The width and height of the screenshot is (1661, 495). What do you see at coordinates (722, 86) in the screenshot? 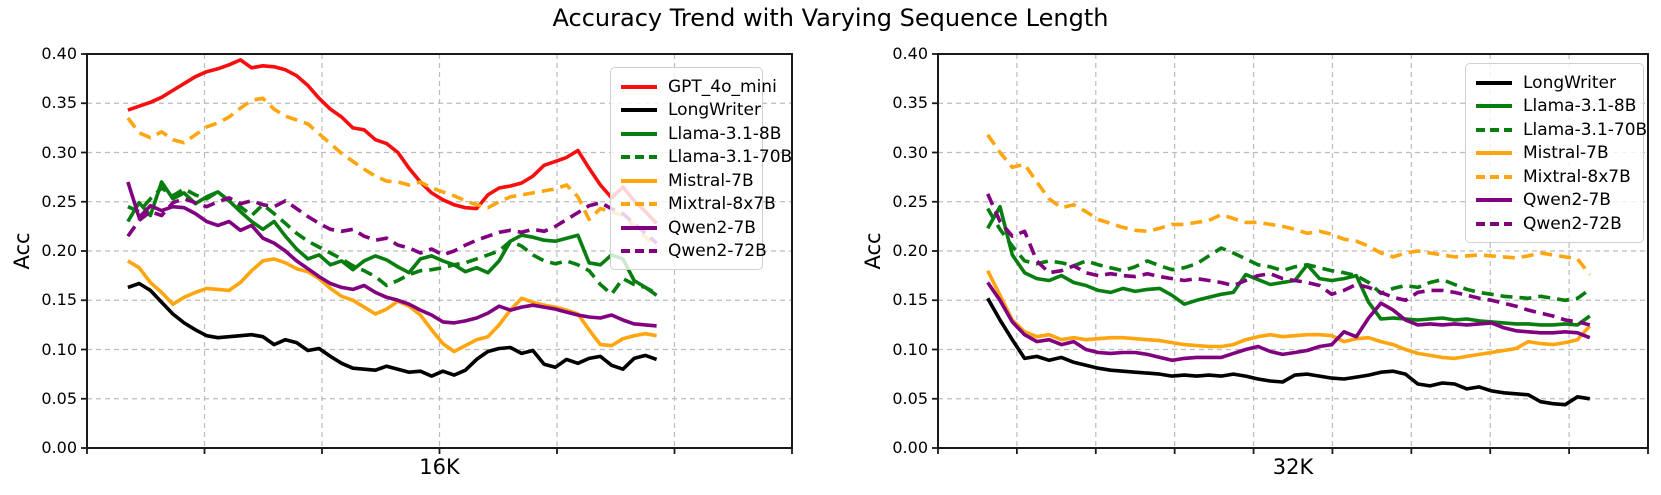
I see `legend-label: GPT_4o_mini` at bounding box center [722, 86].